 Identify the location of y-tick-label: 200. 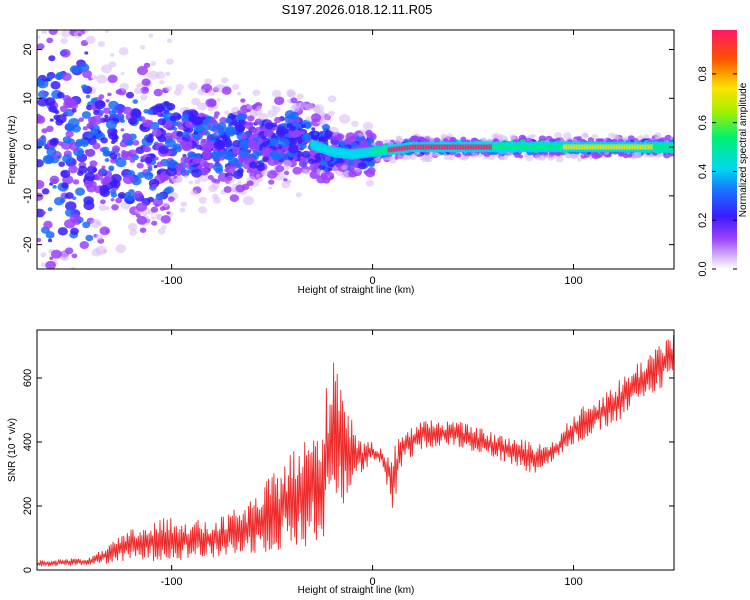
(28, 506).